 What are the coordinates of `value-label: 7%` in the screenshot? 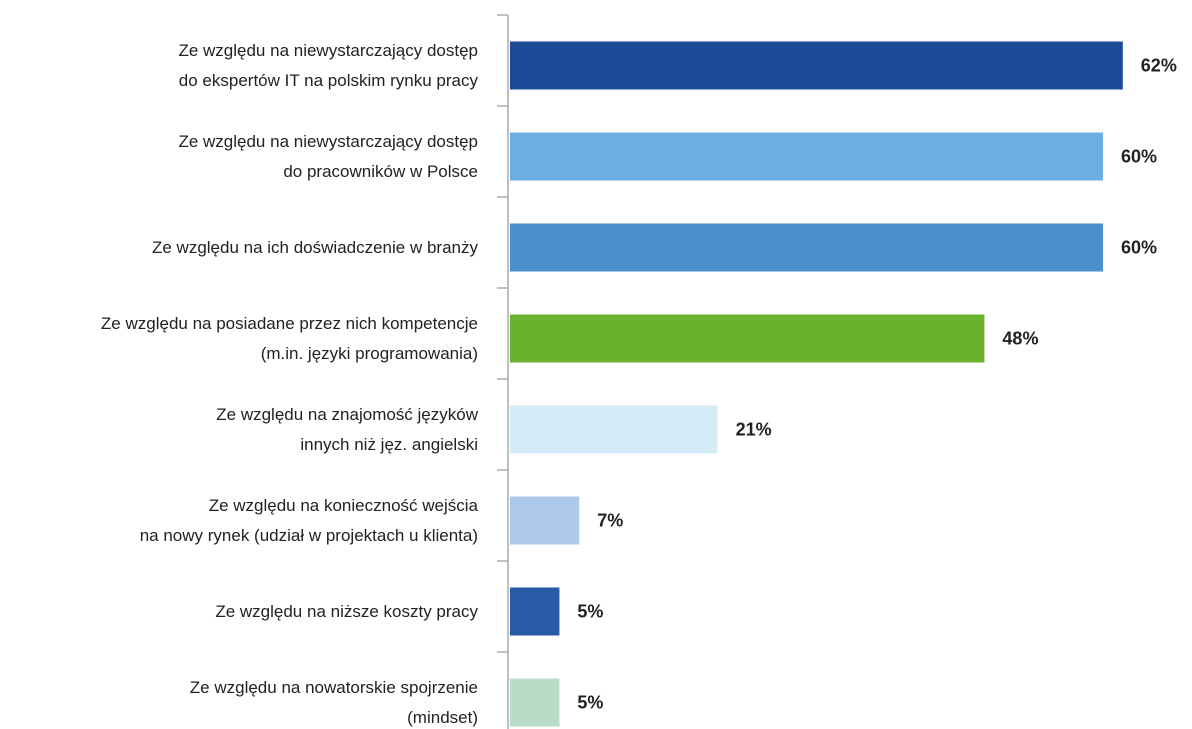 It's located at (610, 520).